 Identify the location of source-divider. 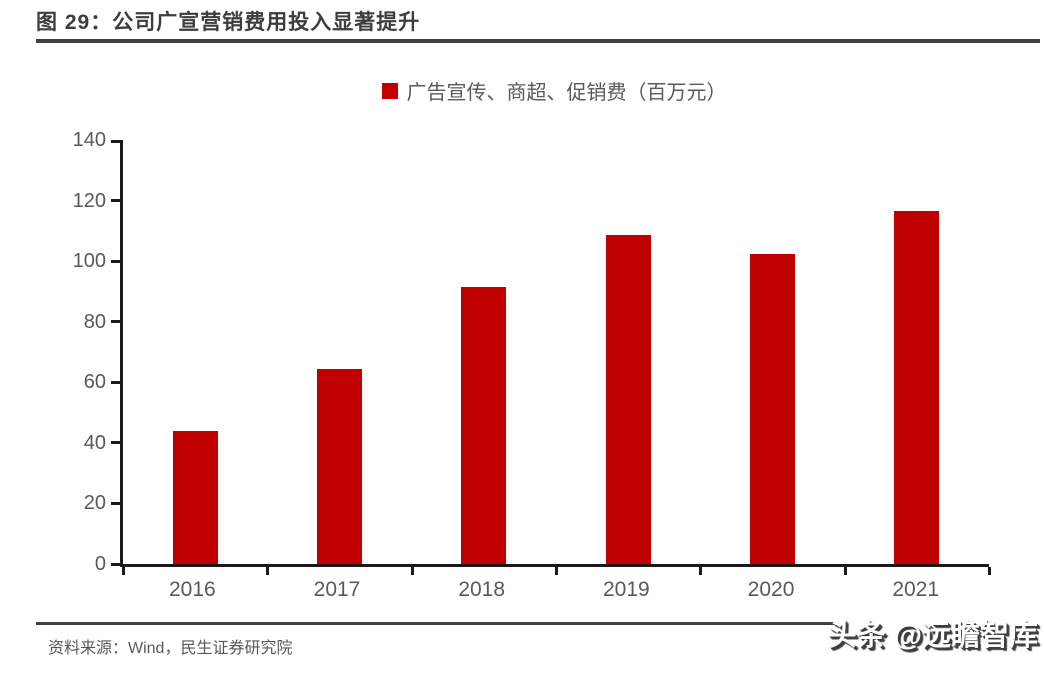
(436, 623).